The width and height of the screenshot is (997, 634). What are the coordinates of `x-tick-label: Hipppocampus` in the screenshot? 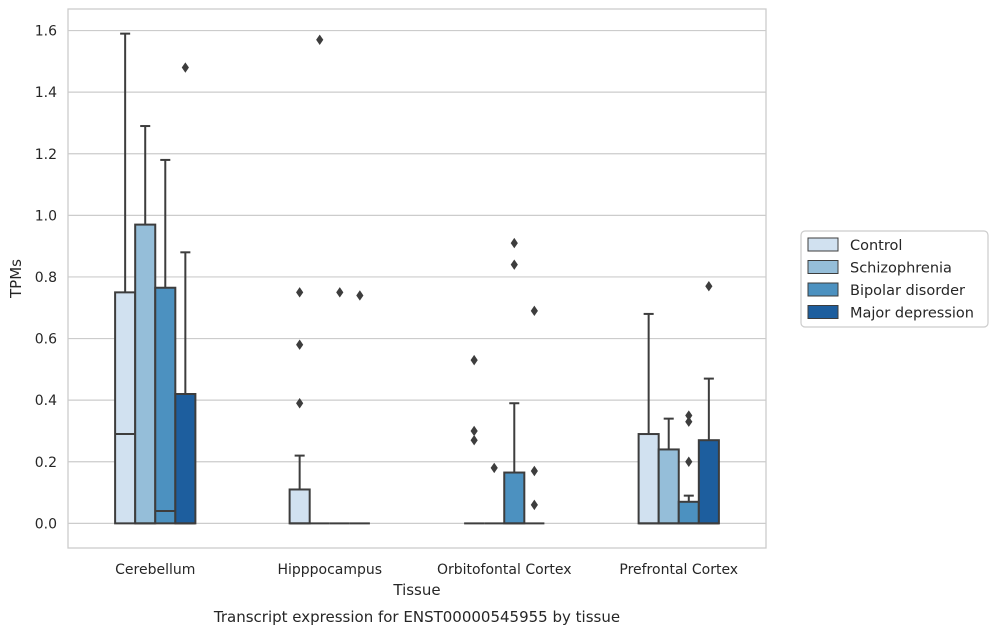 It's located at (329, 570).